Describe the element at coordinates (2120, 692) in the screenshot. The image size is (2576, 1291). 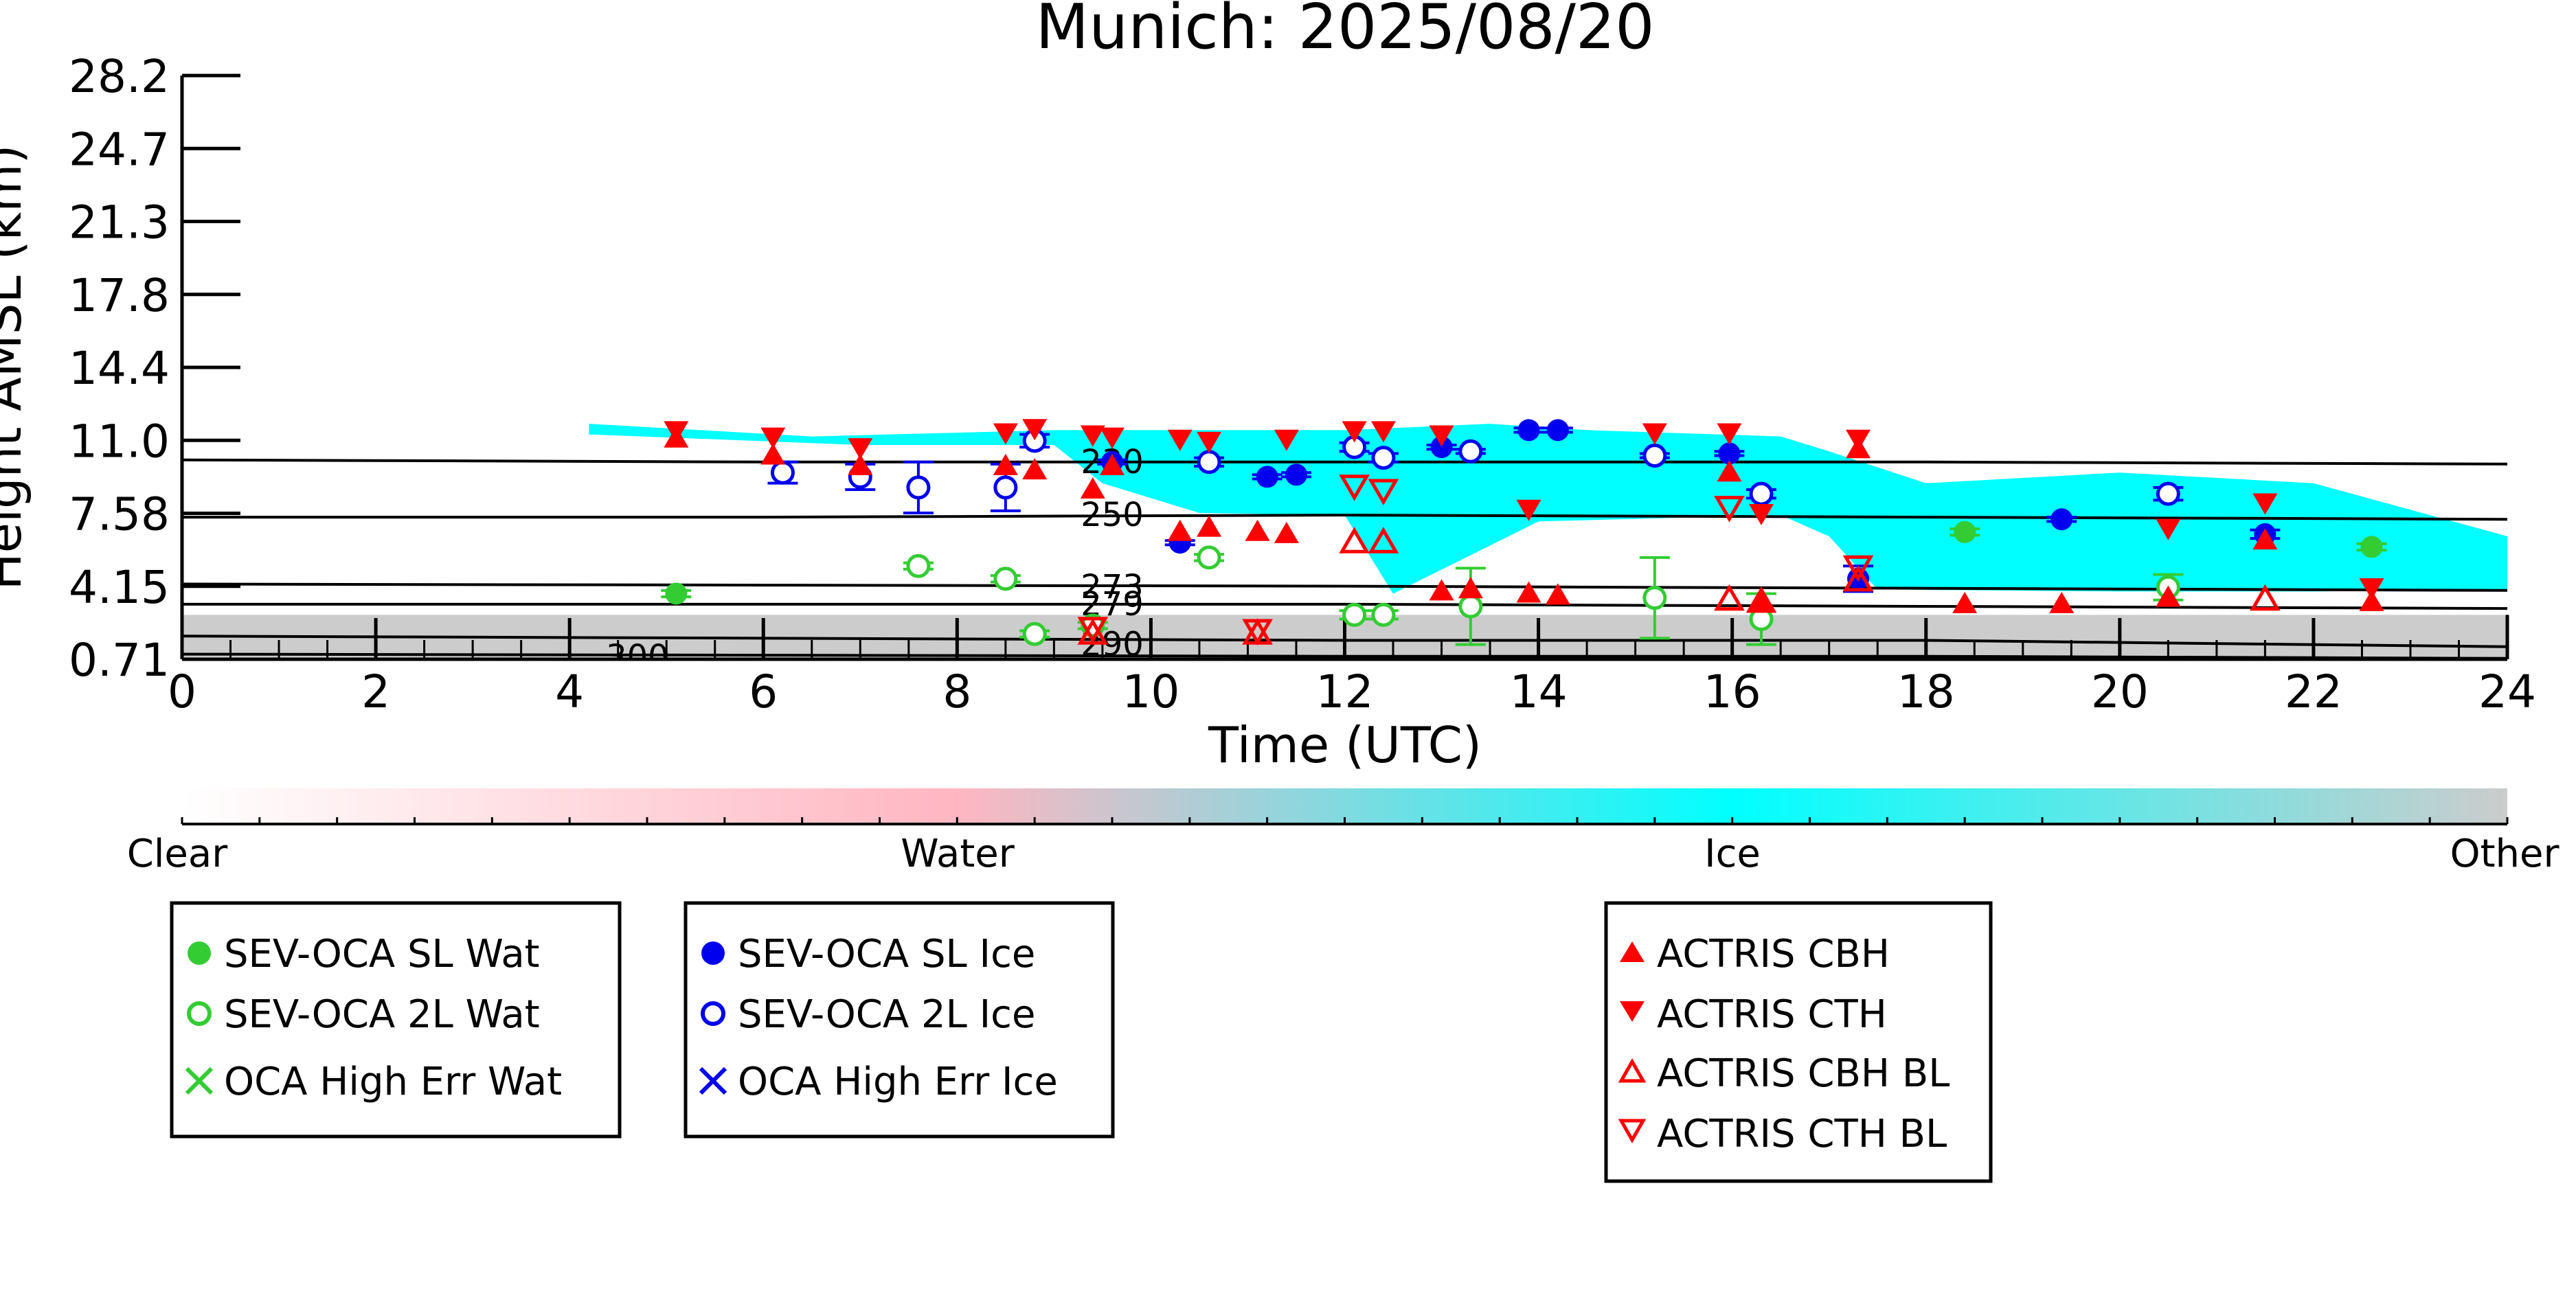
I see `x-tick-label-20: 20` at that location.